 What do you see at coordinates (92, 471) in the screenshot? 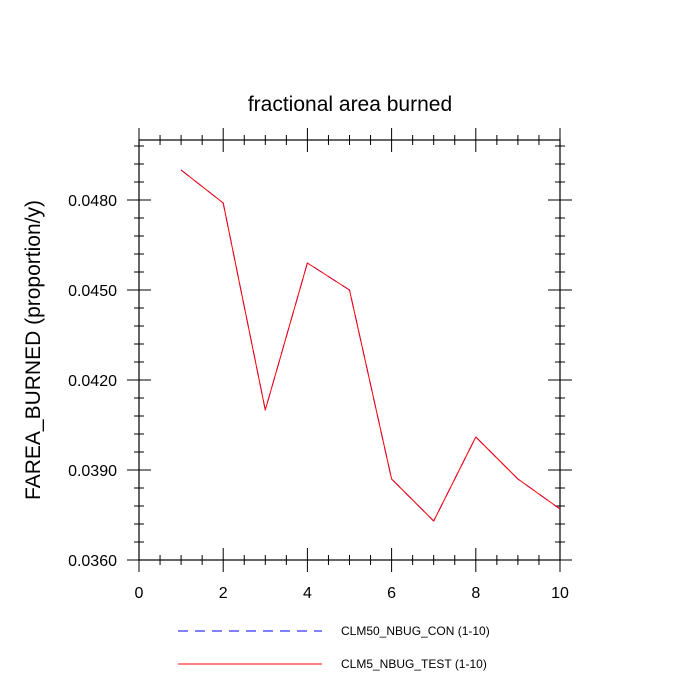
I see `y-tick-label: 0.0390` at bounding box center [92, 471].